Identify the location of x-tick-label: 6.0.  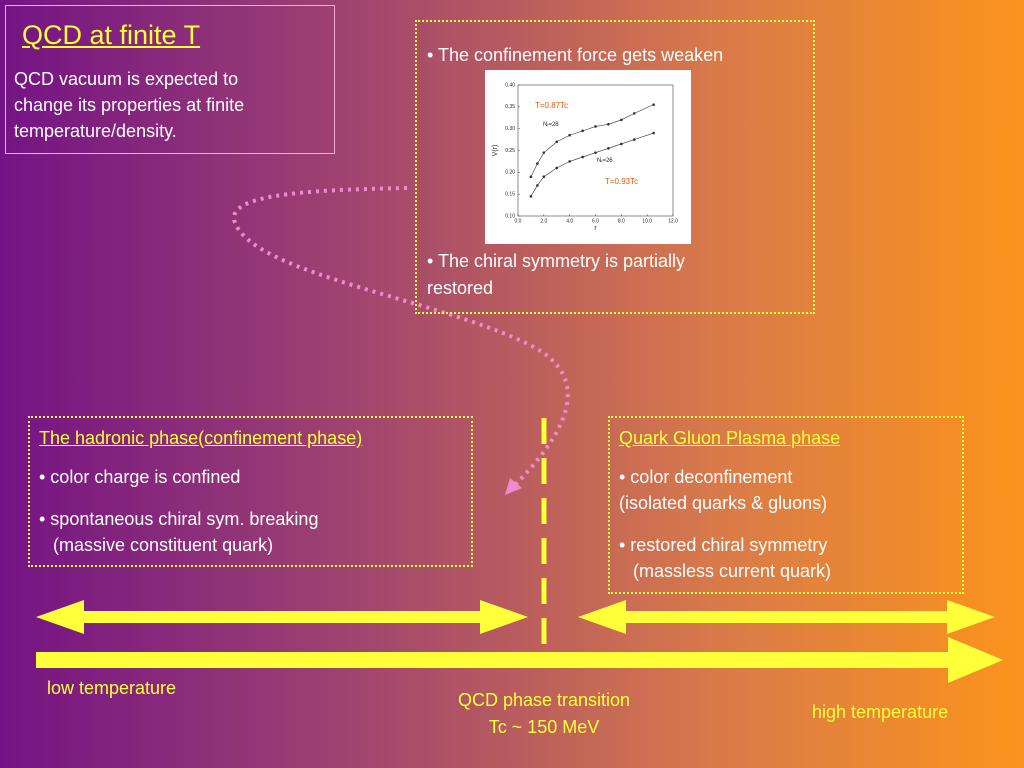
(595, 221).